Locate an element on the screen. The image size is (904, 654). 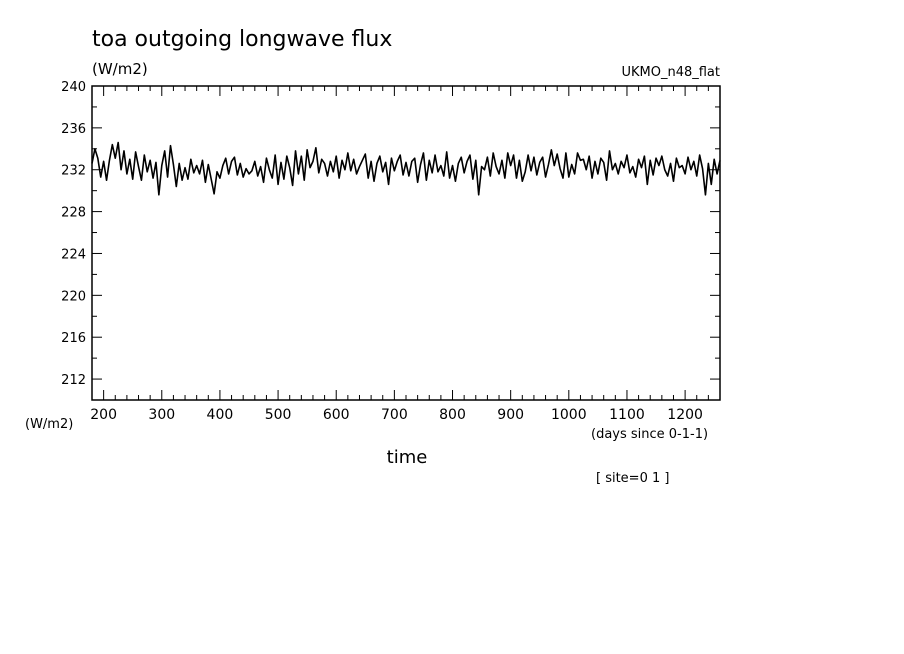
x-tick-label: 600 is located at coordinates (336, 415).